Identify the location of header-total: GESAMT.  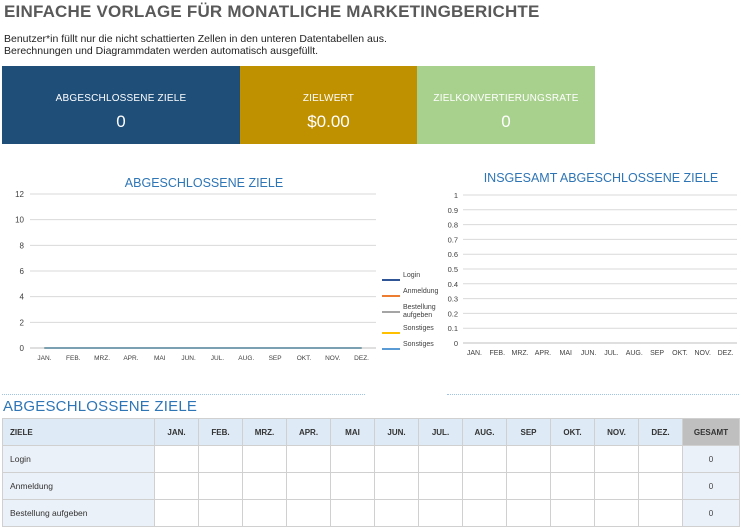
(711, 432).